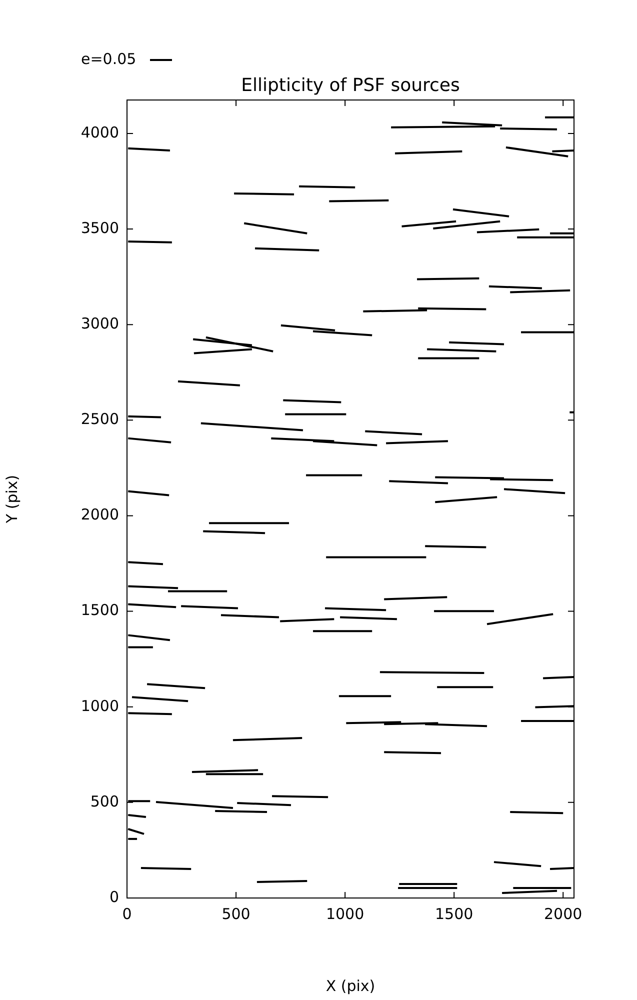 This screenshot has height=1000, width=637. What do you see at coordinates (108, 59) in the screenshot?
I see `text: e=0.05` at bounding box center [108, 59].